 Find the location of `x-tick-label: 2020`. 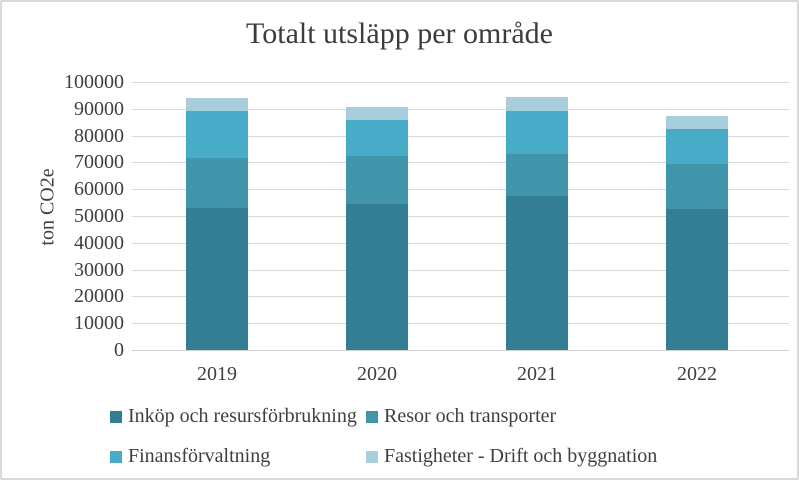

x-tick-label: 2020 is located at coordinates (377, 374).